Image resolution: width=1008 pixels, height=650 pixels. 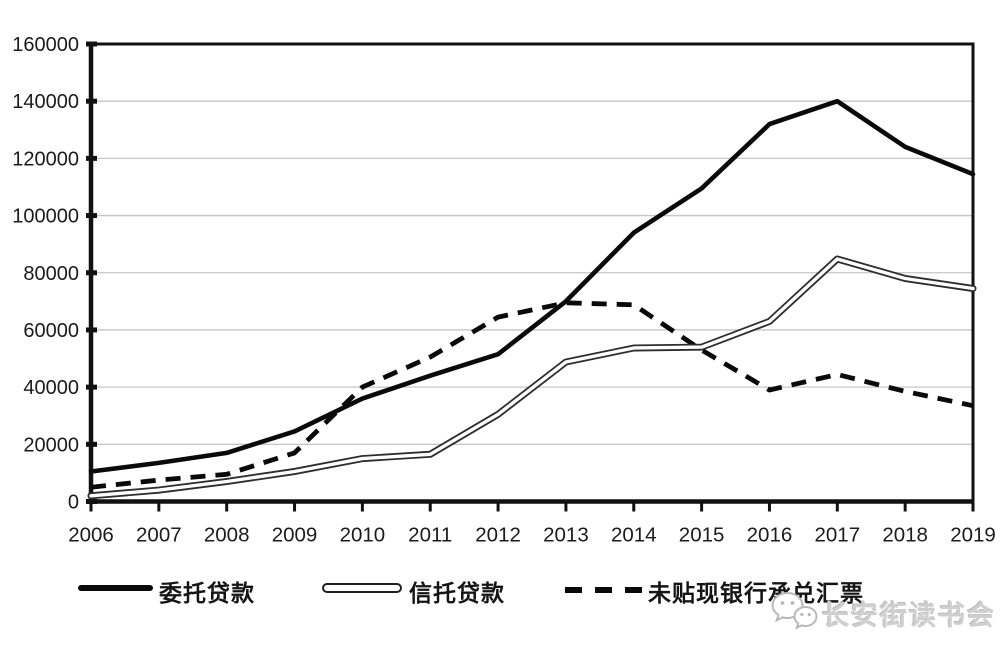 I want to click on watermark: 长安街读书会, so click(x=883, y=612).